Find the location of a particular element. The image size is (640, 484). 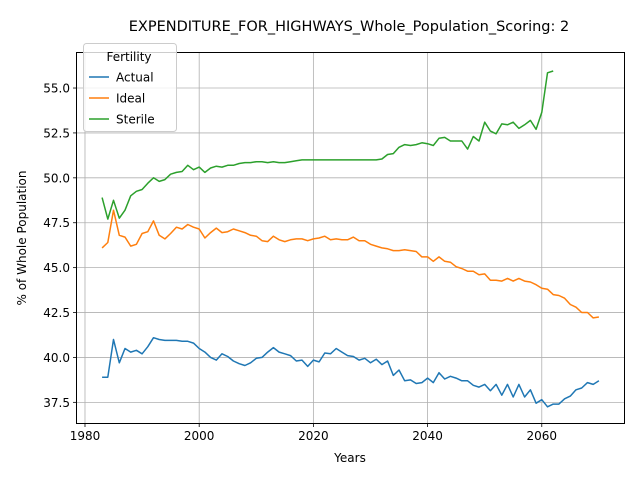

y-axis-label: % of Whole Population is located at coordinates (22, 238).